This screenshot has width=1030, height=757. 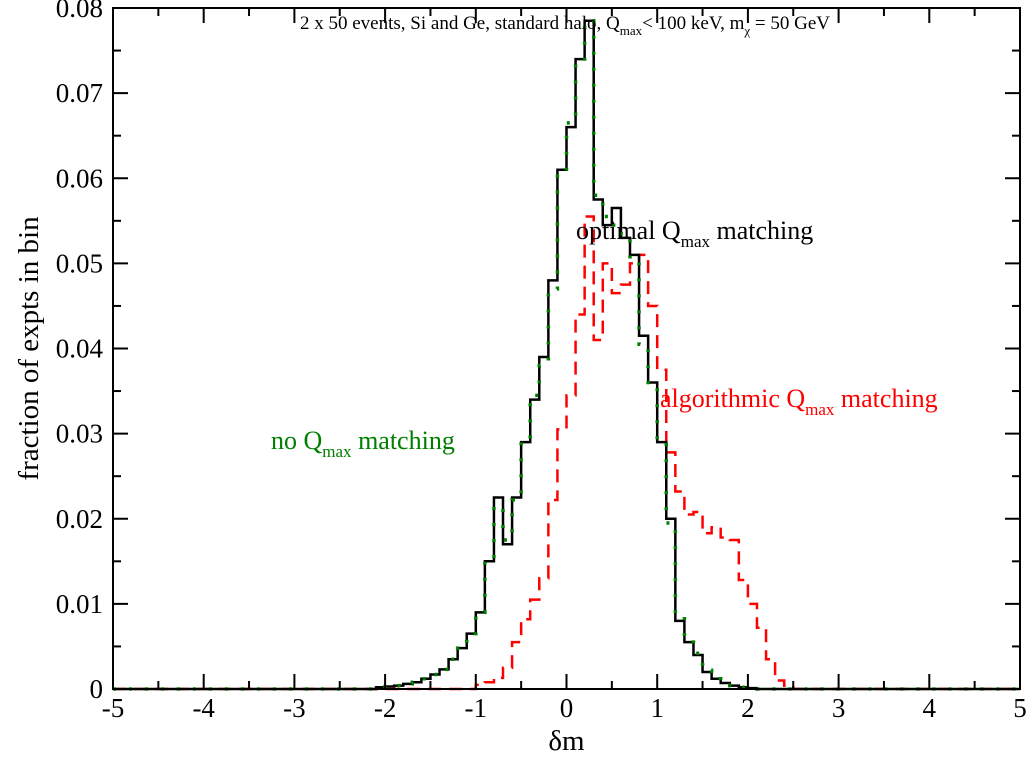 I want to click on x-tick-label: 2, so click(x=748, y=708).